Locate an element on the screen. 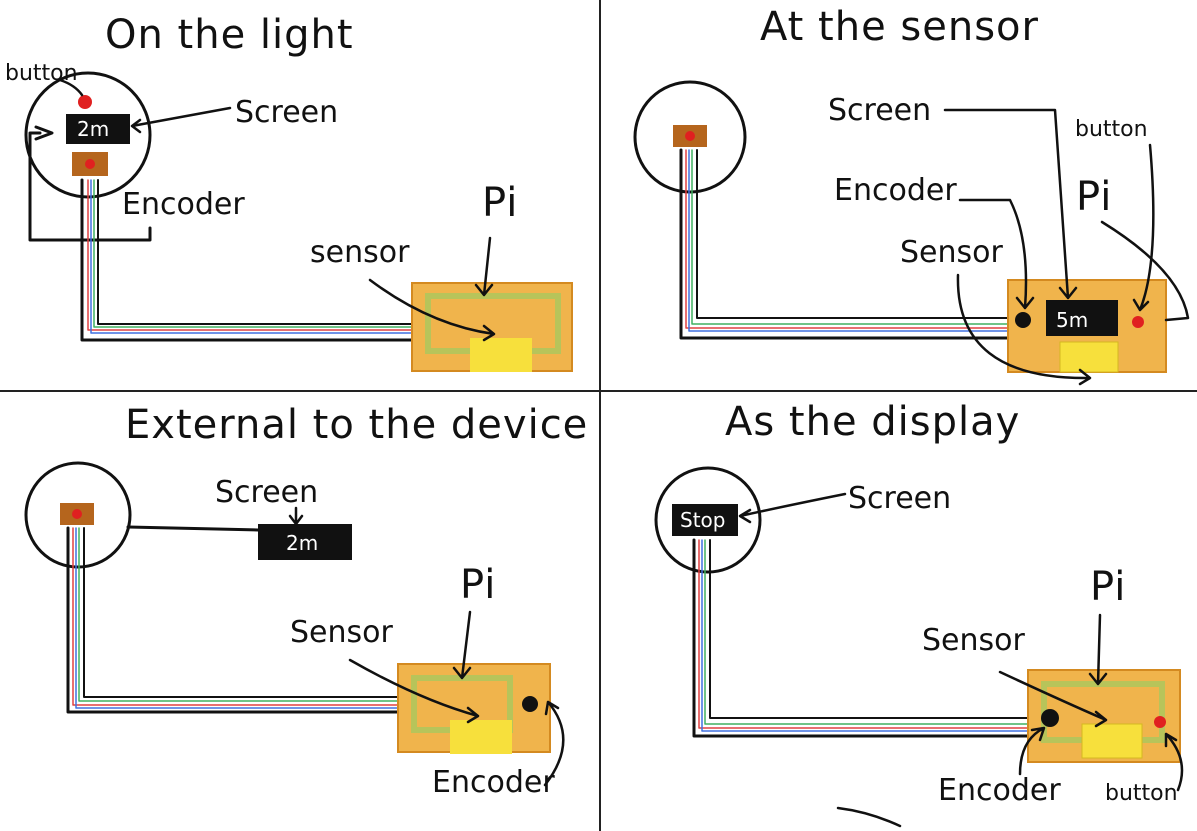  lamp-screen-text: 2m is located at coordinates (93, 129).